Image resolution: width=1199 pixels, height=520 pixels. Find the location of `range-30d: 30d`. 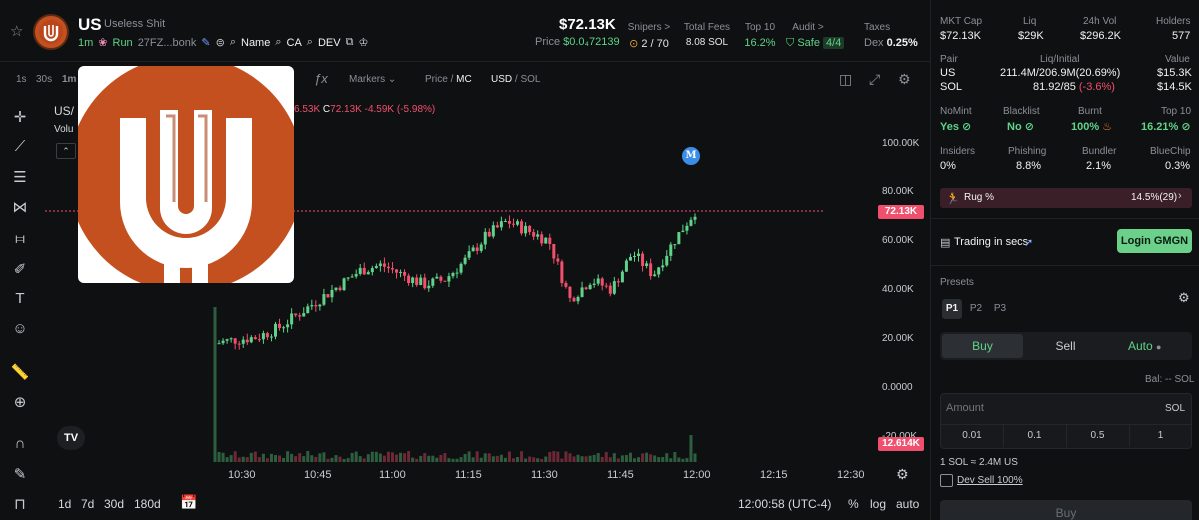

range-30d: 30d is located at coordinates (114, 504).